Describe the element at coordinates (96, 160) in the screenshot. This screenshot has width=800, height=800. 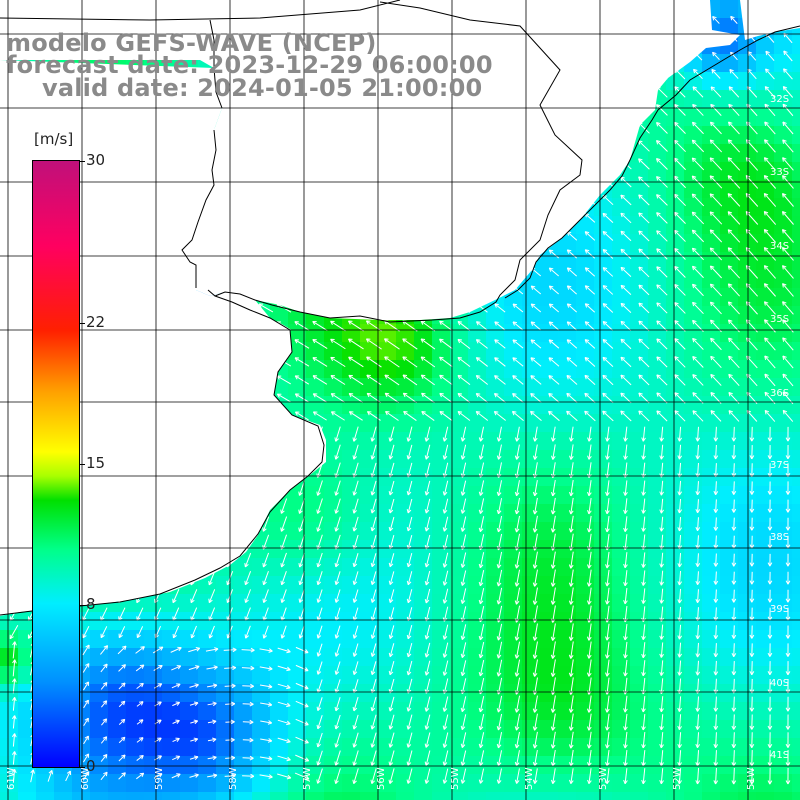
I see `colorbar-tick-label: 30` at that location.